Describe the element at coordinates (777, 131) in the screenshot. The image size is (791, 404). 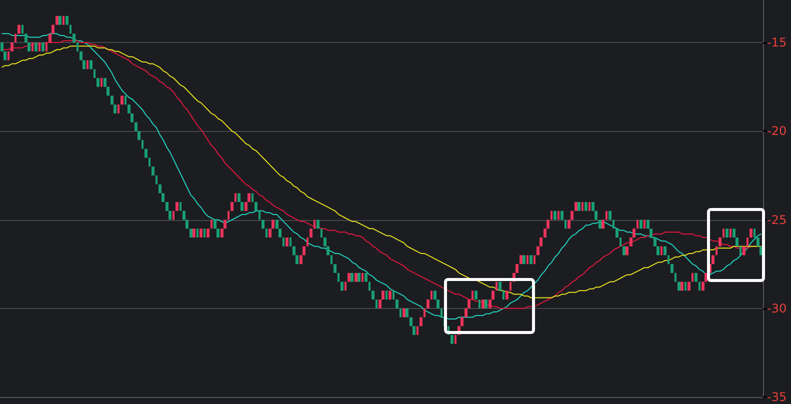
I see `y-tick-label: -20` at that location.